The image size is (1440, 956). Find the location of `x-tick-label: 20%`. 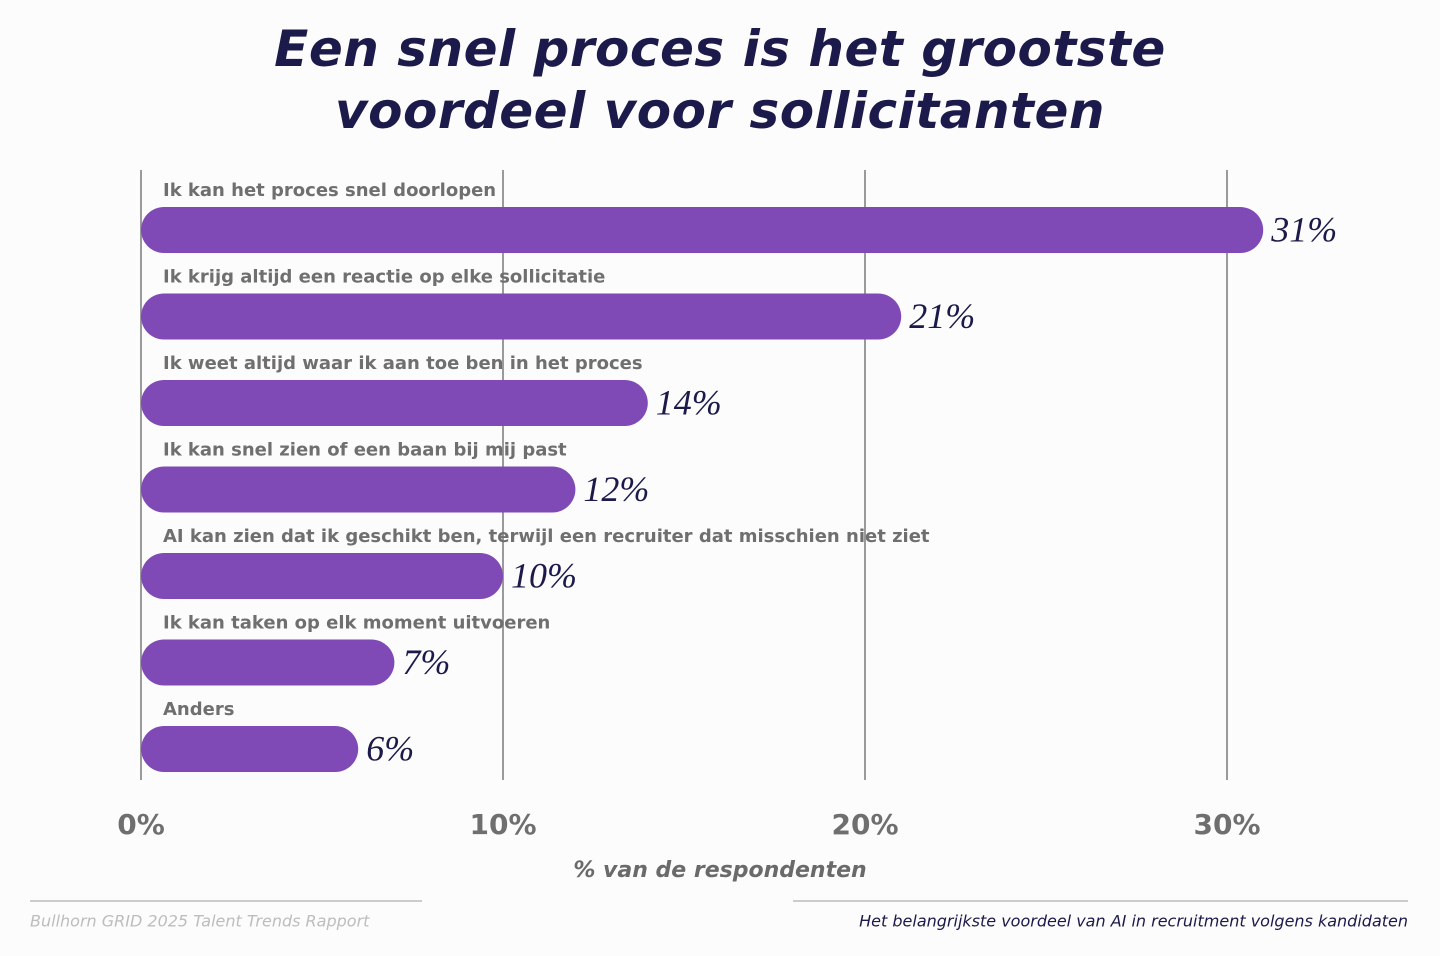

x-tick-label: 20% is located at coordinates (864, 824).